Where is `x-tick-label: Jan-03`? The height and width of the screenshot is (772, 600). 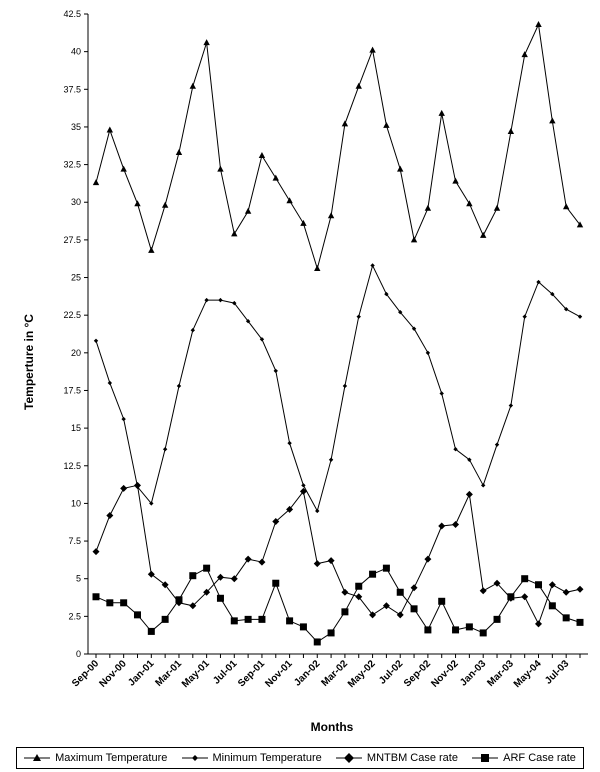 x-tick-label: Jan-03 is located at coordinates (473, 673).